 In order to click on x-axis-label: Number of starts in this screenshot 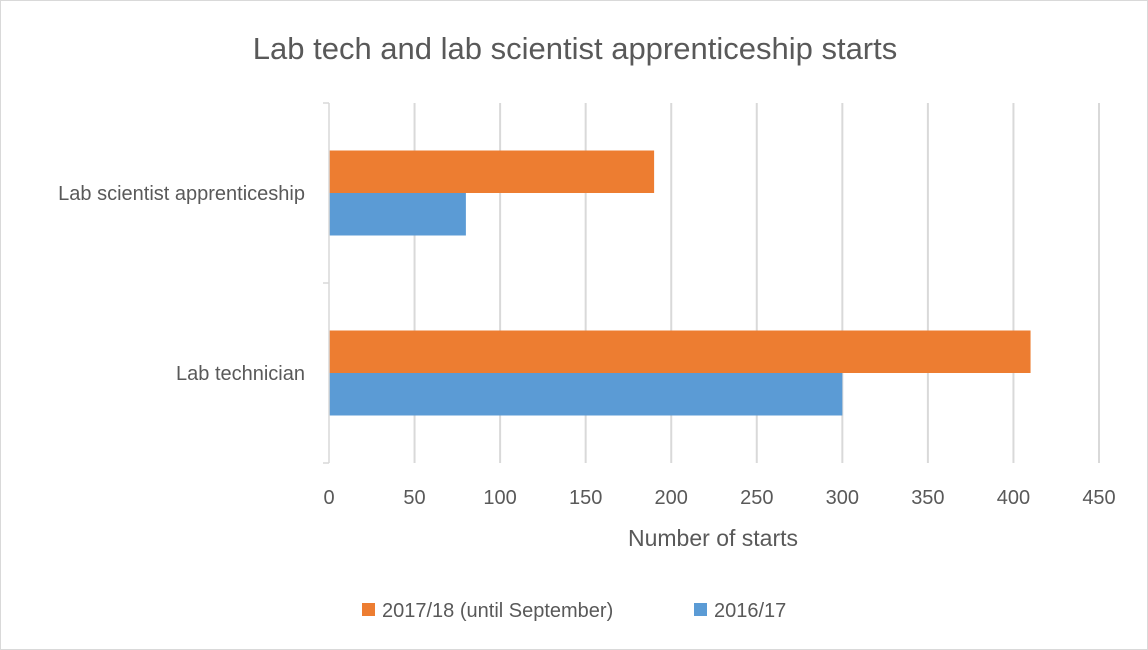, I will do `click(713, 538)`.